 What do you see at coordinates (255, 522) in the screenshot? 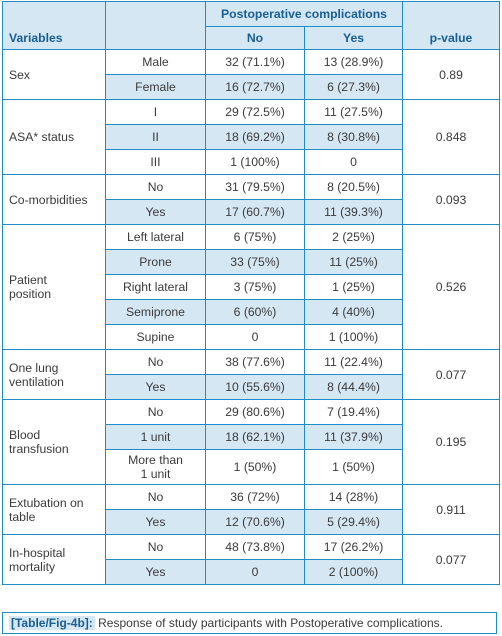
I see `no-cell: 12 (70.6%)` at bounding box center [255, 522].